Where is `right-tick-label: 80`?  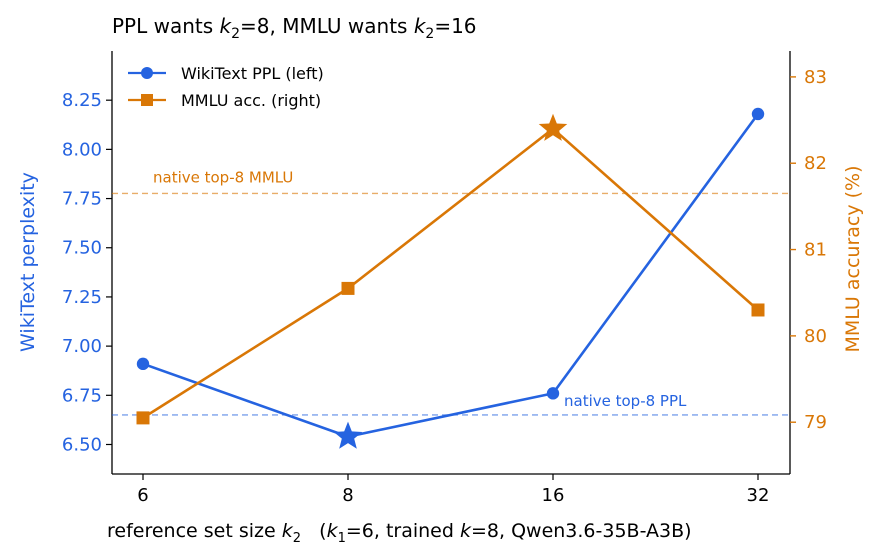
right-tick-label: 80 is located at coordinates (815, 336).